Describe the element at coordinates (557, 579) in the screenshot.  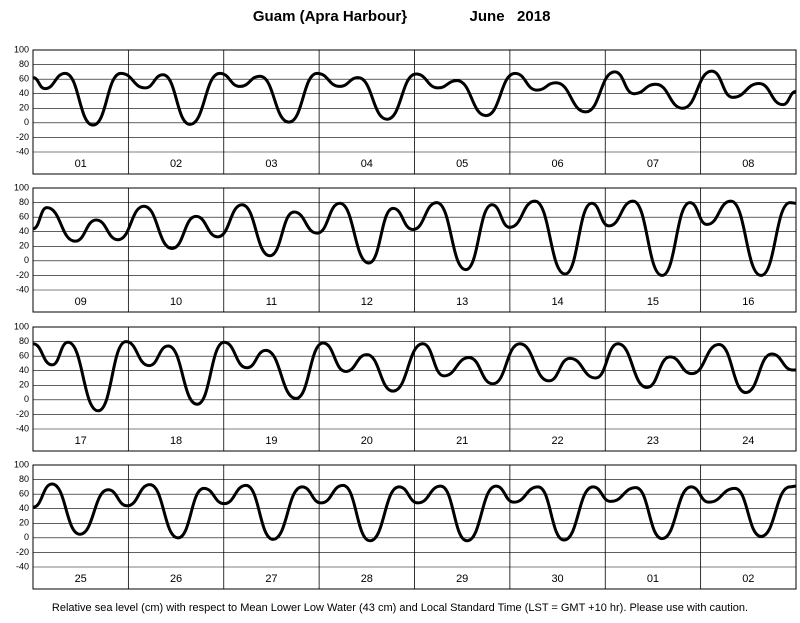
I see `x-tick-label: 30` at that location.